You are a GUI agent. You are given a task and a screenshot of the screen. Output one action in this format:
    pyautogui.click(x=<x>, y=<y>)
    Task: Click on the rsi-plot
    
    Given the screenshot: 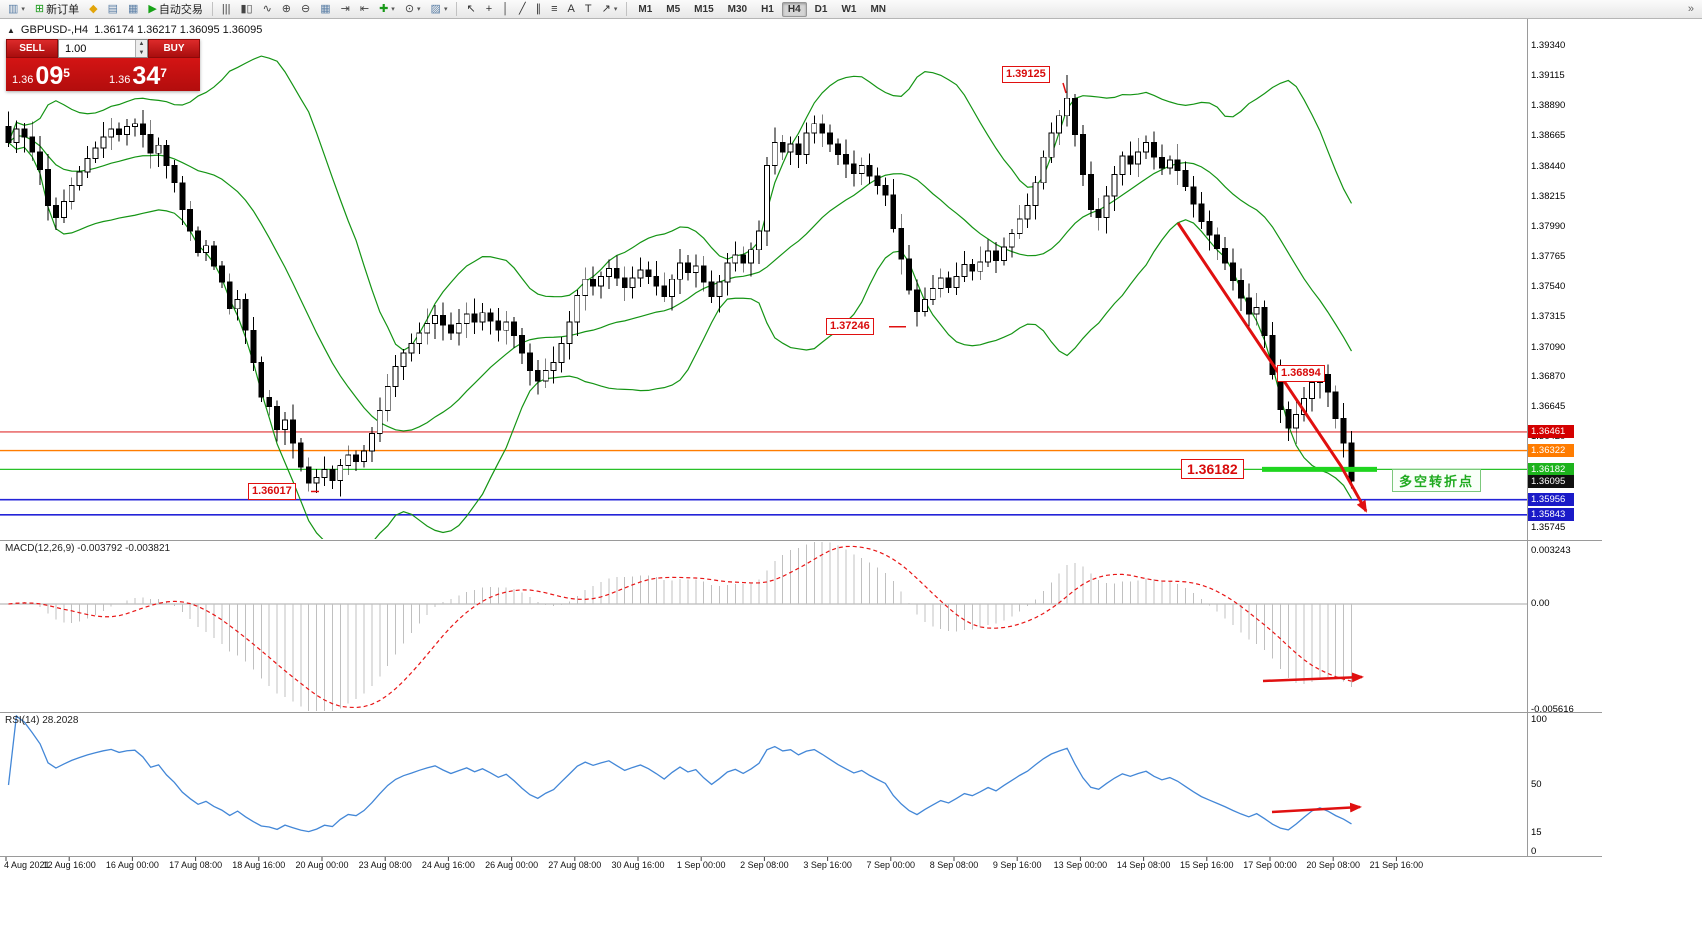 What is the action you would take?
    pyautogui.click(x=679, y=773)
    